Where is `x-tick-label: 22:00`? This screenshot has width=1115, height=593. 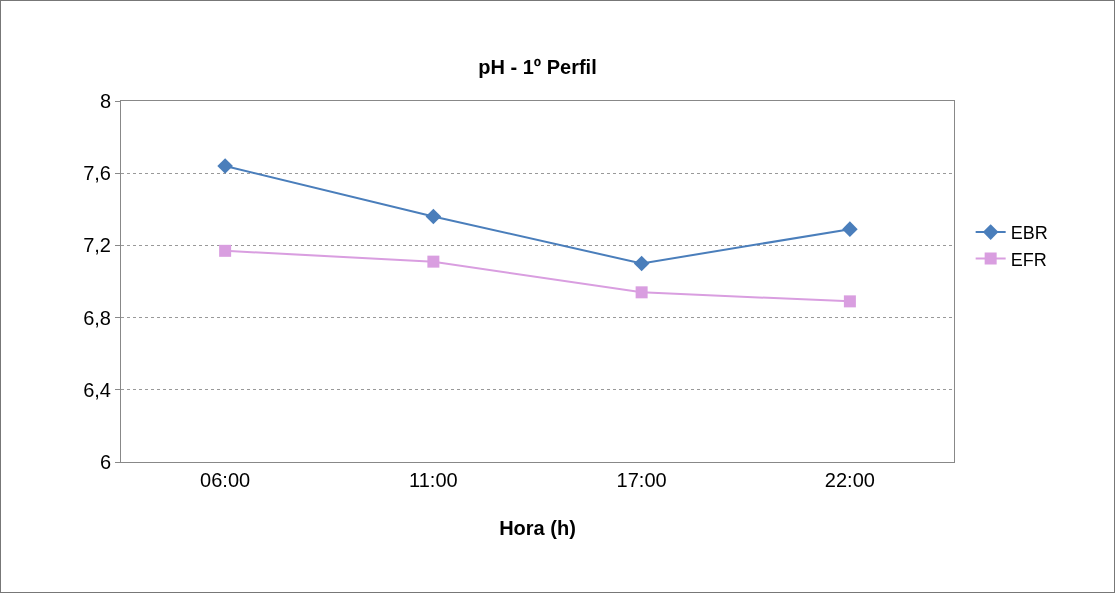
x-tick-label: 22:00 is located at coordinates (849, 480).